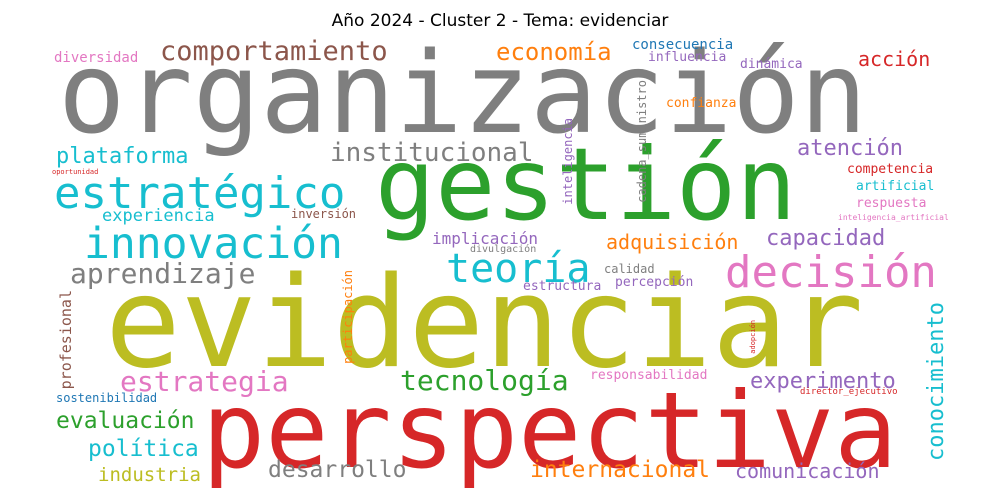 The width and height of the screenshot is (1000, 500). I want to click on word-inversion: inversión, so click(324, 214).